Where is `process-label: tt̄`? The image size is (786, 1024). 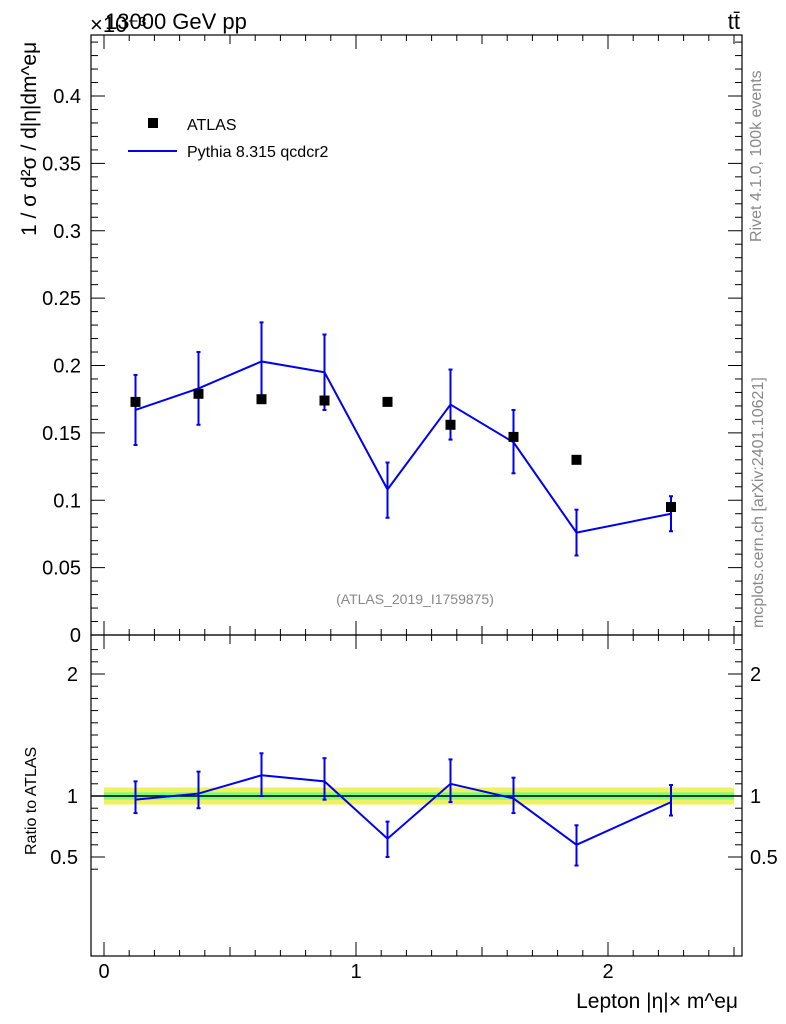
process-label: tt̄ is located at coordinates (734, 21).